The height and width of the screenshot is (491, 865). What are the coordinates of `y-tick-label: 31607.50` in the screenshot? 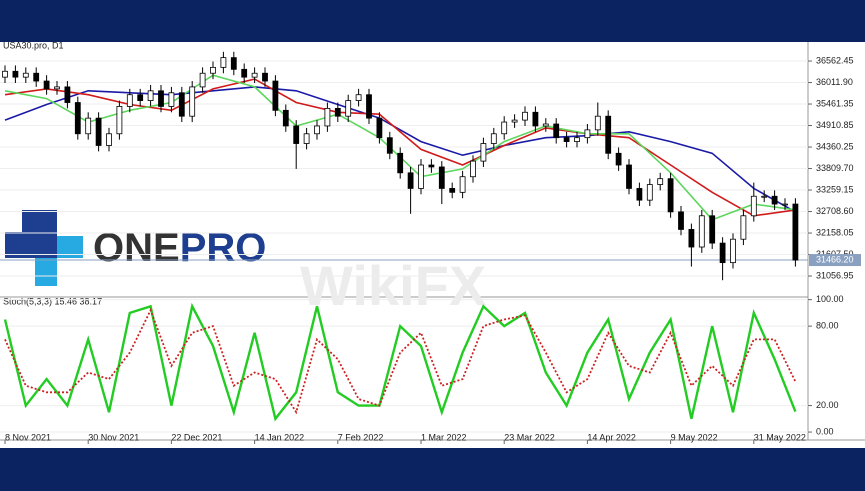 It's located at (835, 254).